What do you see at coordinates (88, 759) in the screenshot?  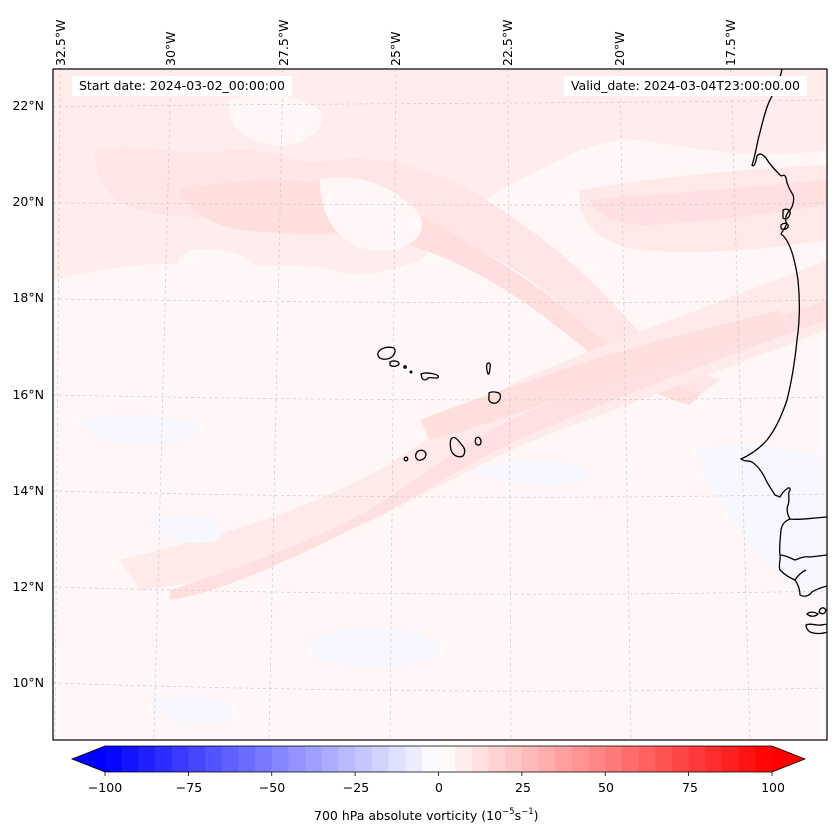 I see `colorbar-extend-low` at bounding box center [88, 759].